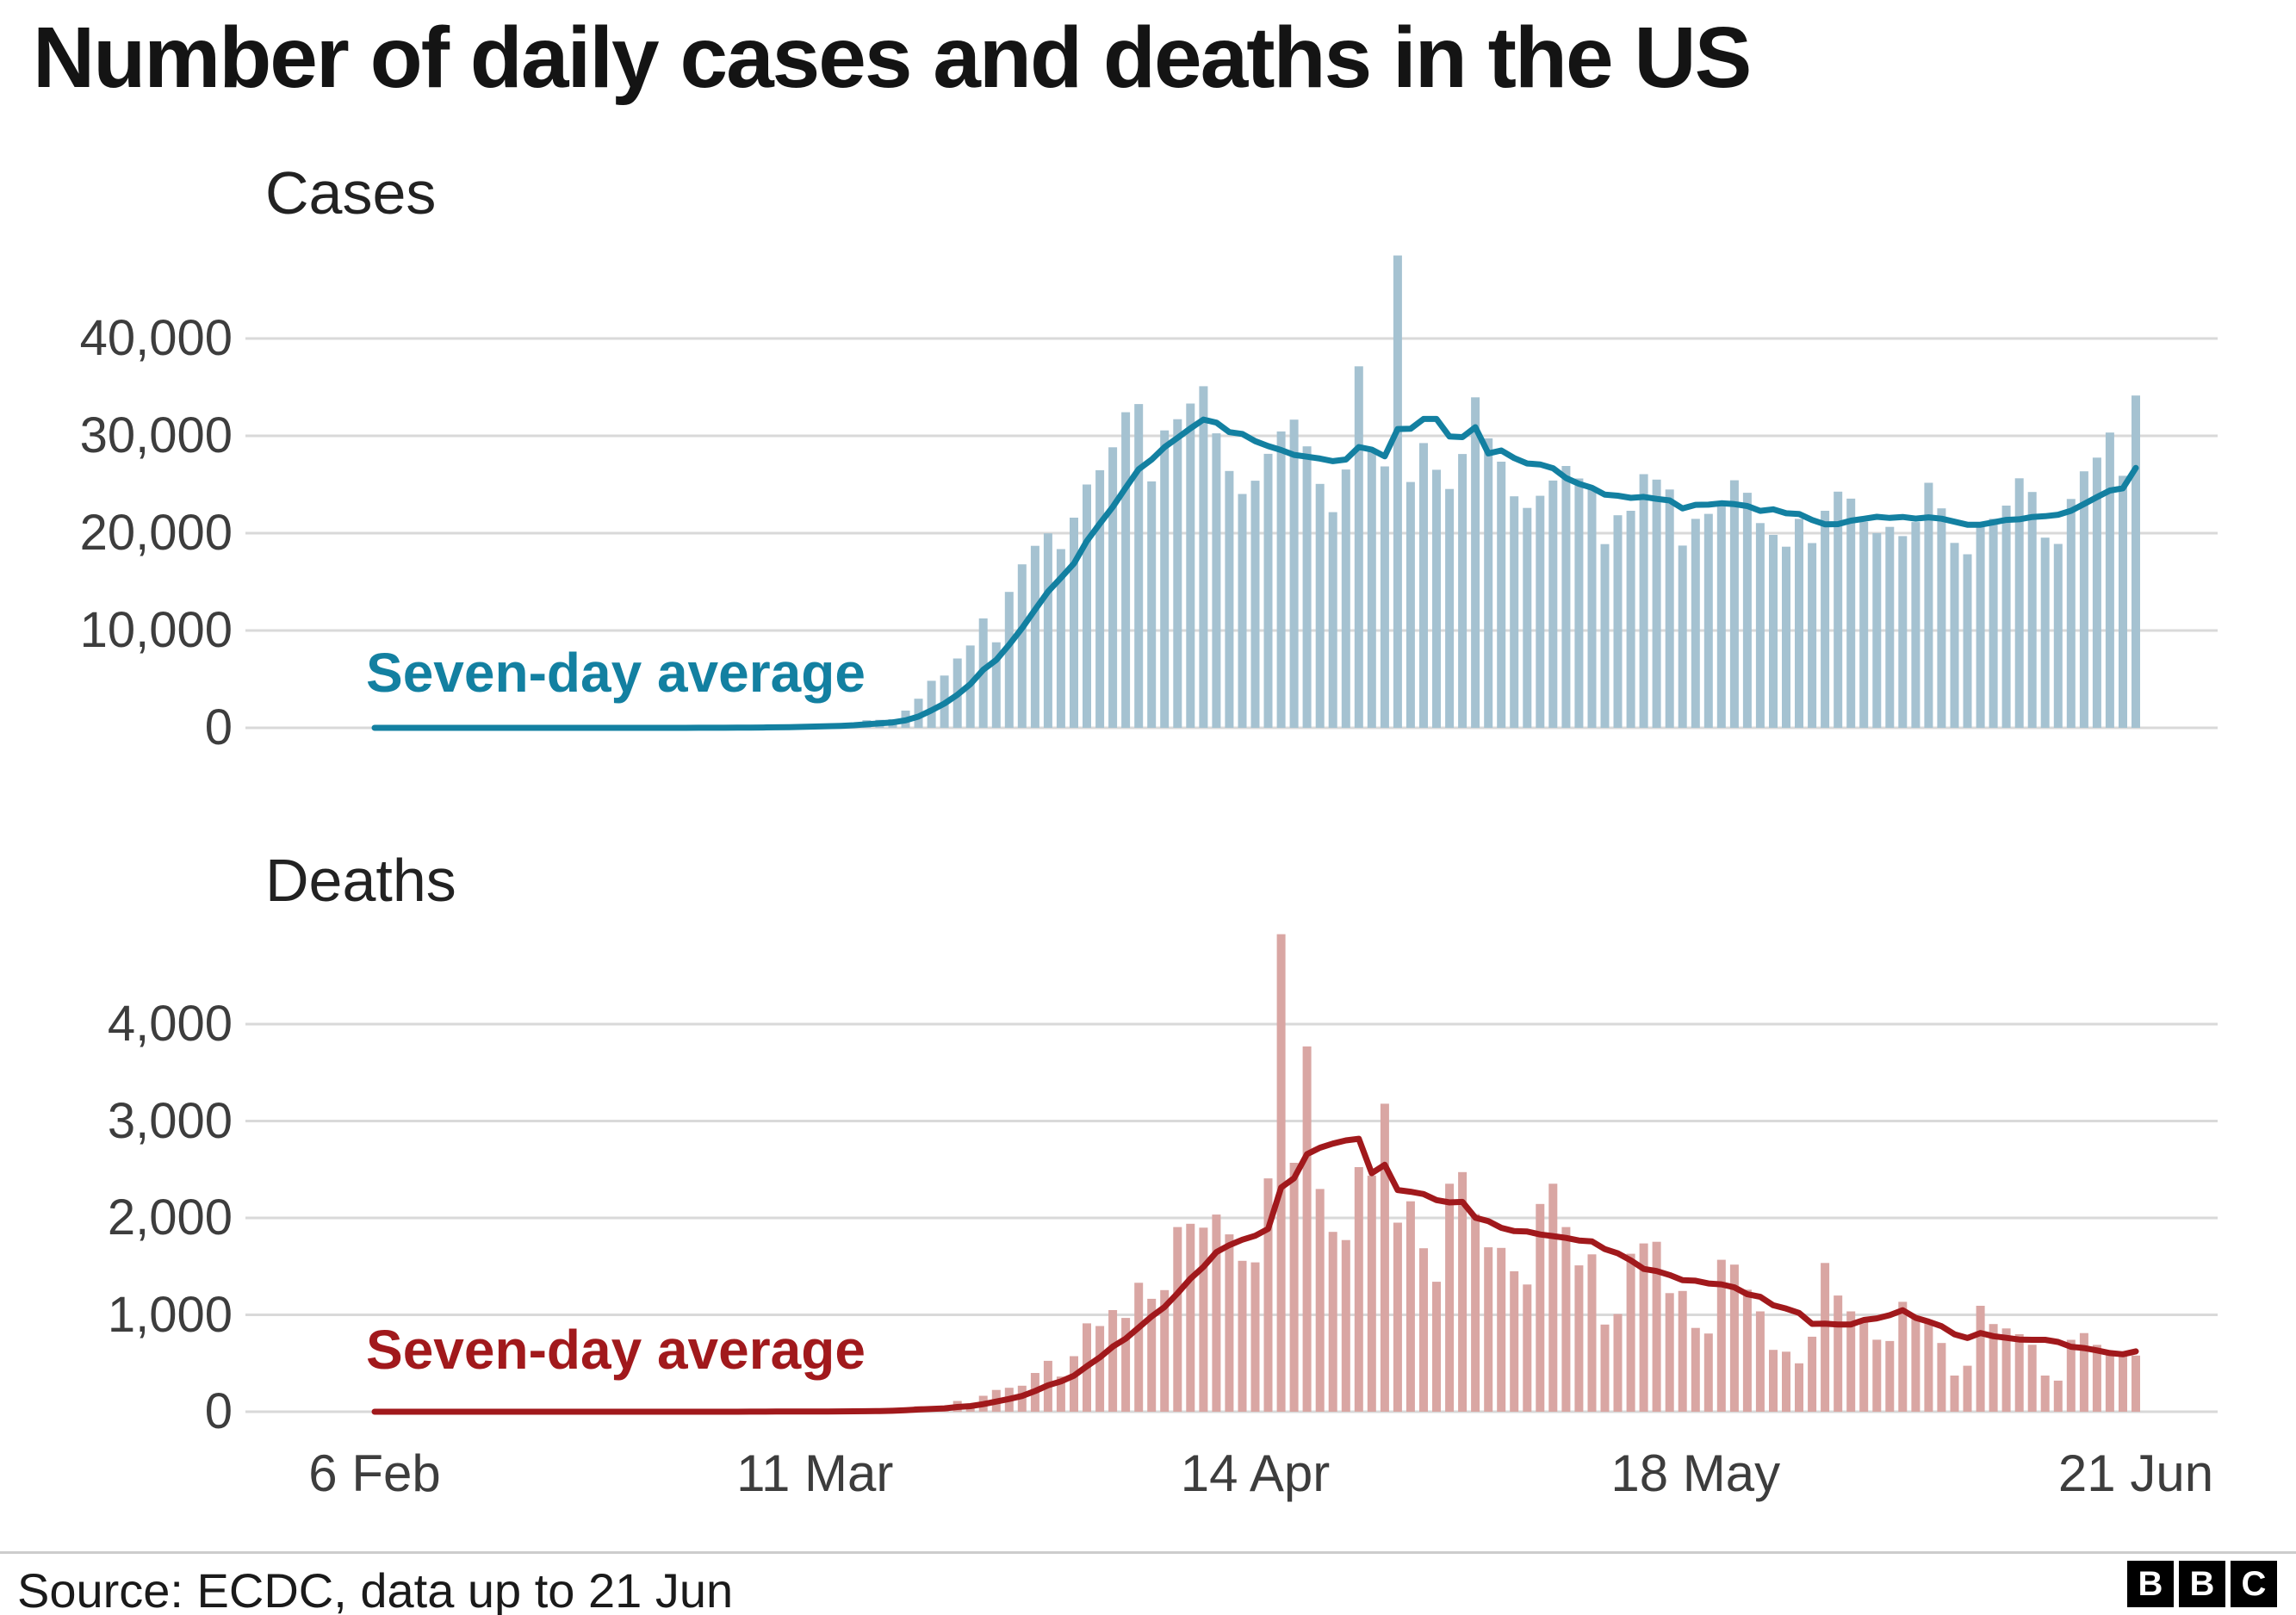  Describe the element at coordinates (156, 435) in the screenshot. I see `cases-y-tick-label: 30,000` at that location.